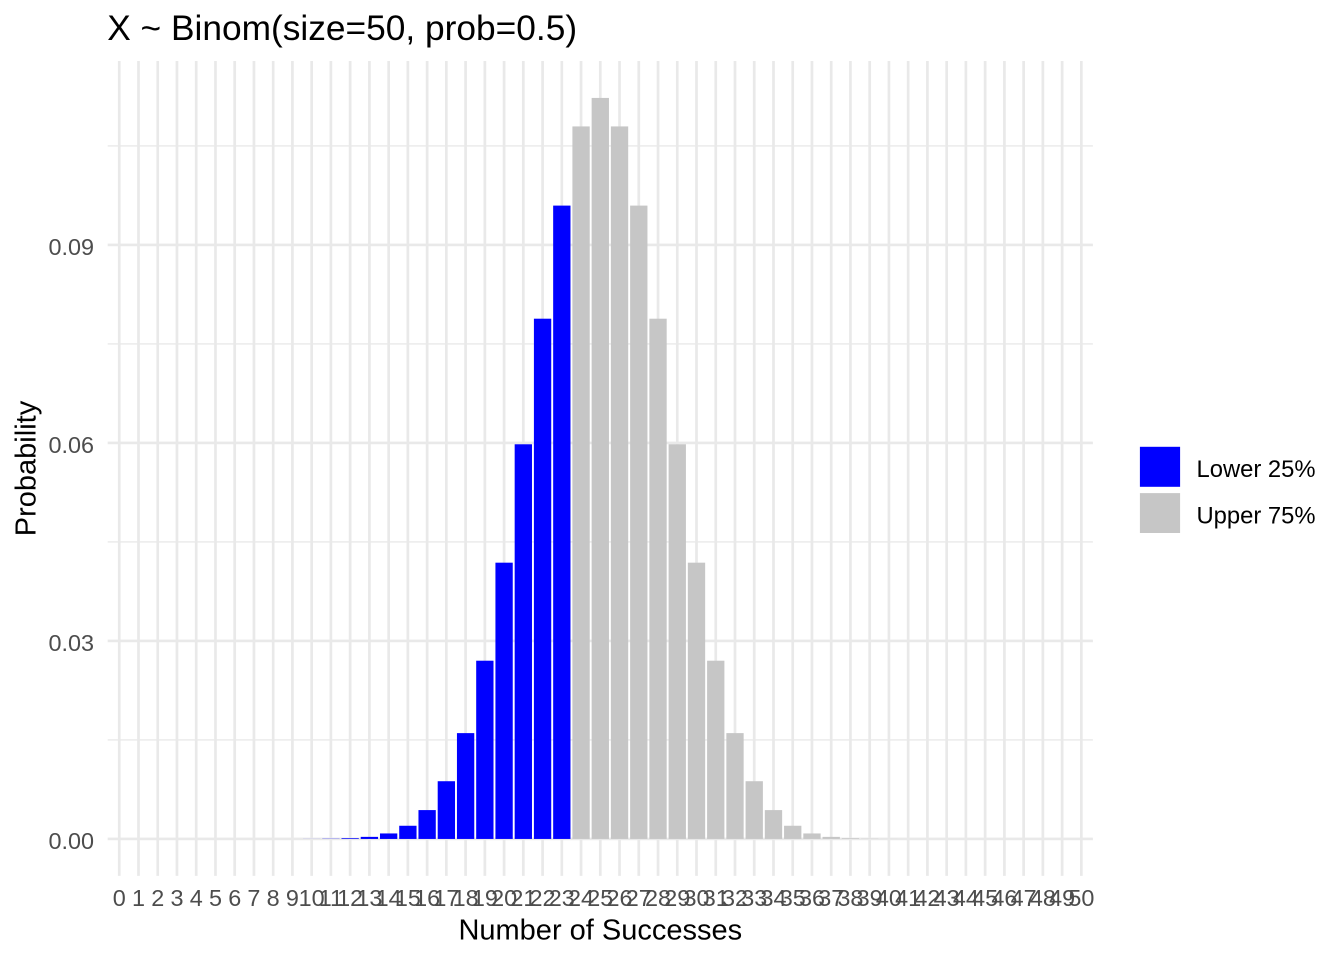  What do you see at coordinates (1043, 898) in the screenshot?
I see `svg-text: 48` at bounding box center [1043, 898].